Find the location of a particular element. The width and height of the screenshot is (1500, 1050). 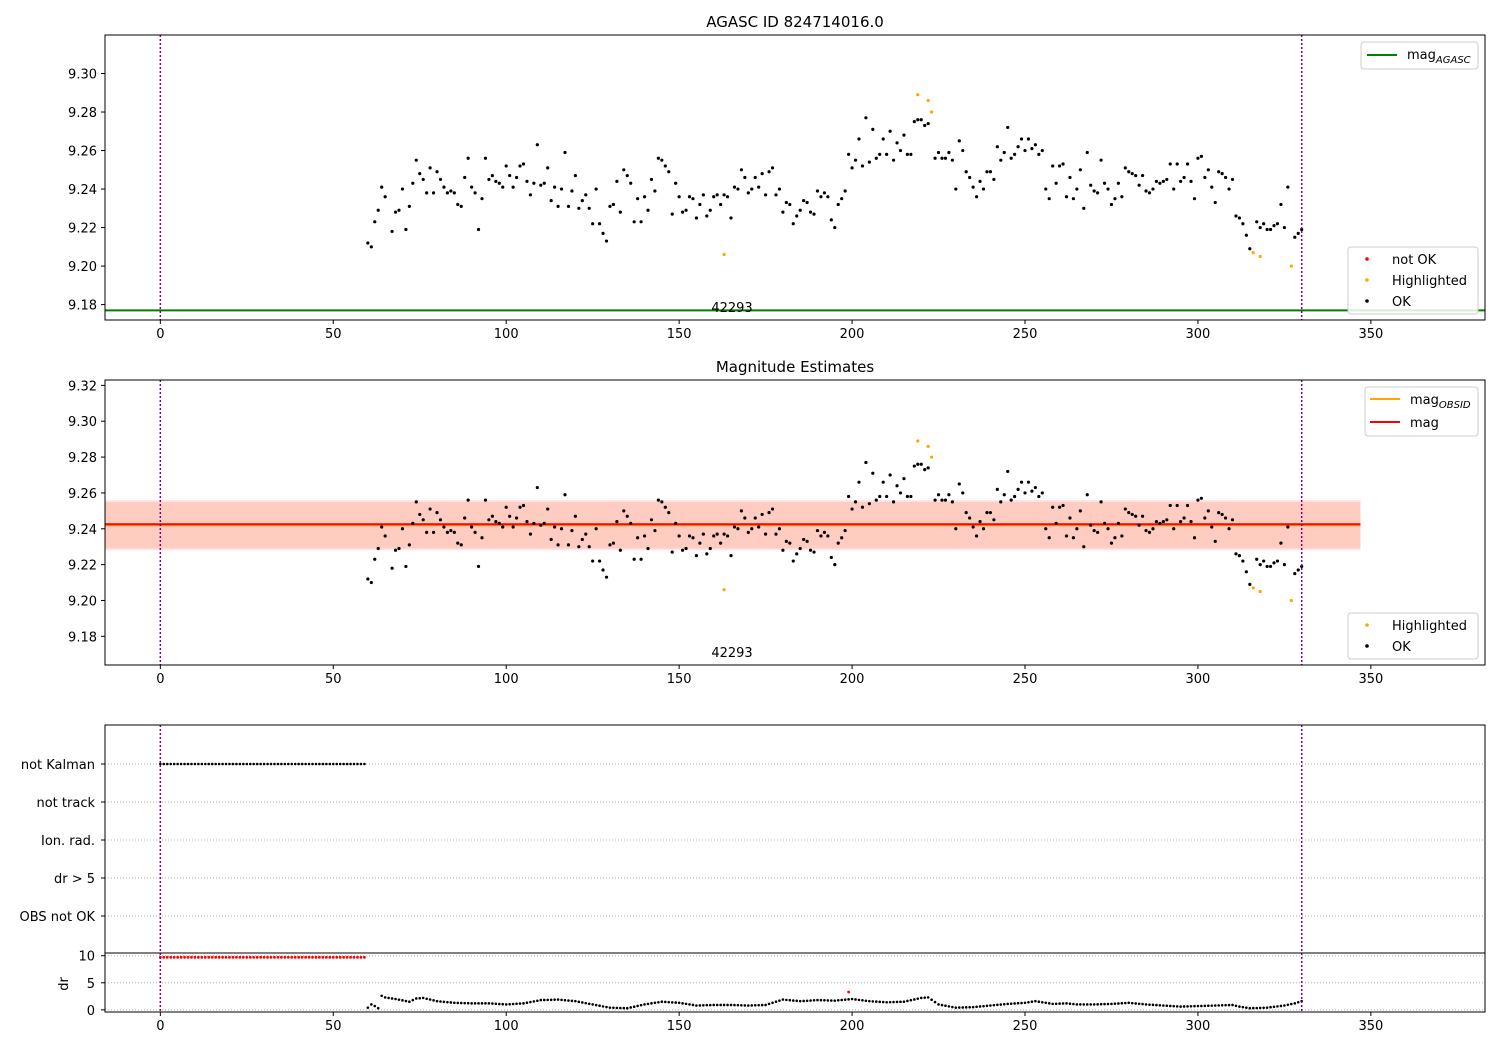

y-tick-label: 9.32 is located at coordinates (82, 386).